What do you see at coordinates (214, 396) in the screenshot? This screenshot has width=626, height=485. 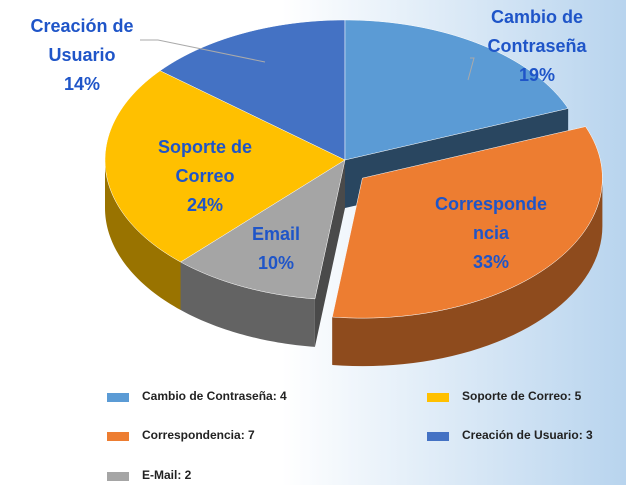 I see `legend-label: Cambio de Contraseña: 4` at bounding box center [214, 396].